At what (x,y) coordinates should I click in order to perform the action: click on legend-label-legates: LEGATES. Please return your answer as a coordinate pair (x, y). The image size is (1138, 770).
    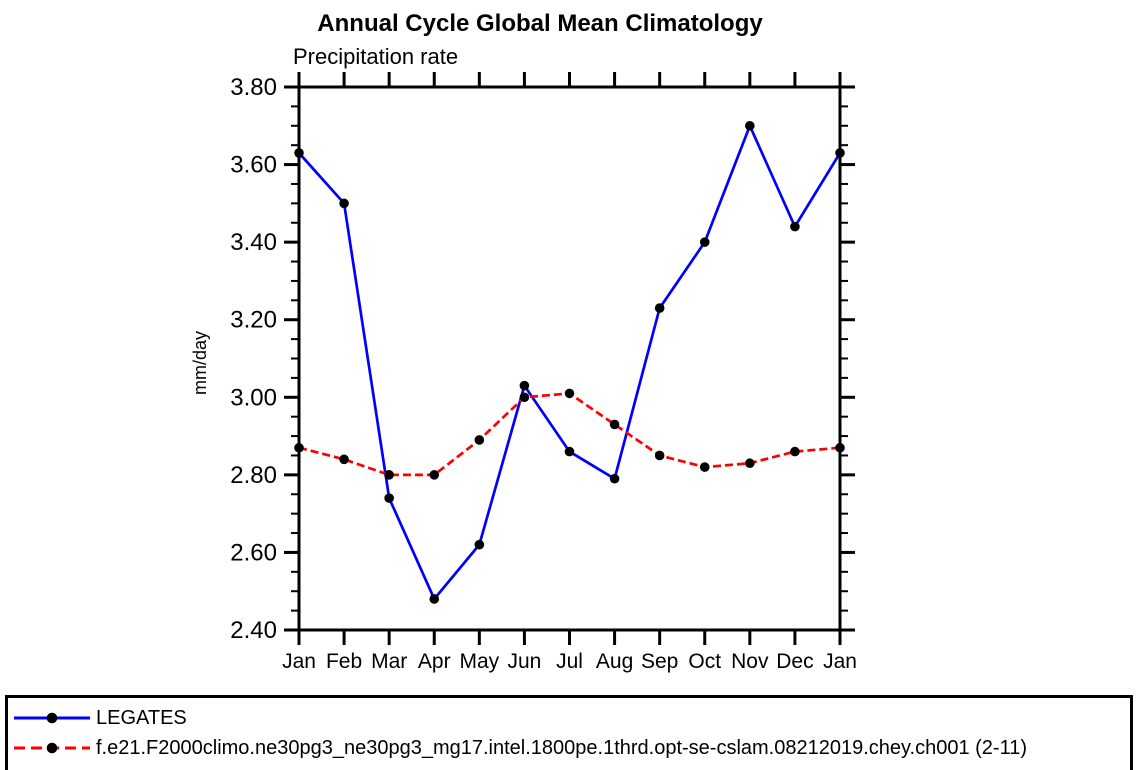
    Looking at the image, I should click on (141, 717).